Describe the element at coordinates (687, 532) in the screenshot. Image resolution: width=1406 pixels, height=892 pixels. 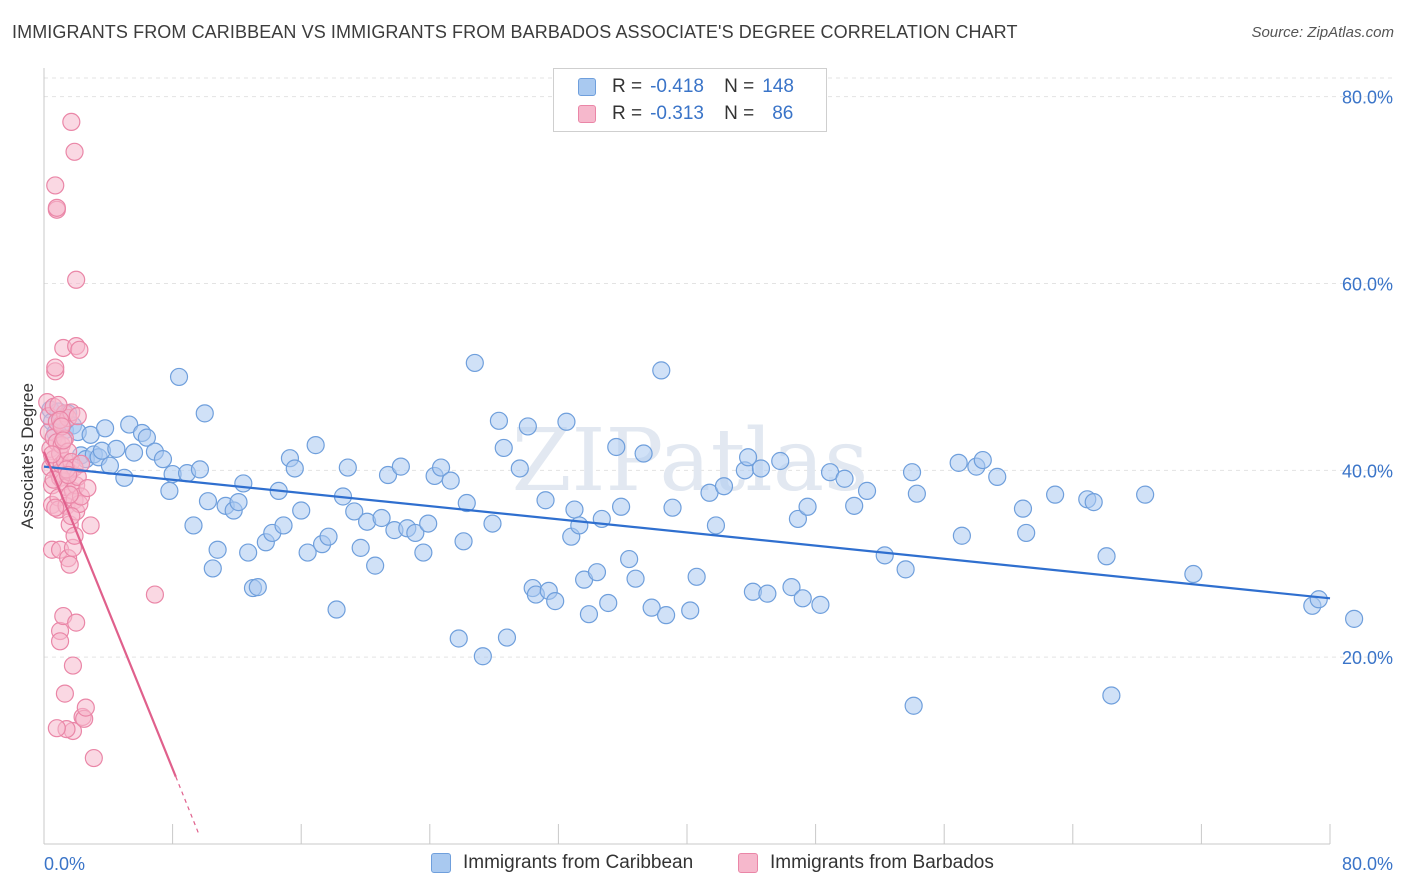
I see `caribbean-trend-line` at that location.